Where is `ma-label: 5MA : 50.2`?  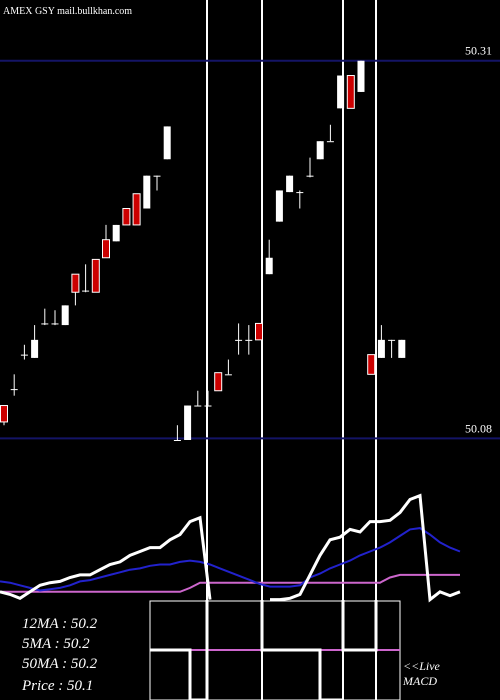
ma-label: 5MA : 50.2 is located at coordinates (56, 644).